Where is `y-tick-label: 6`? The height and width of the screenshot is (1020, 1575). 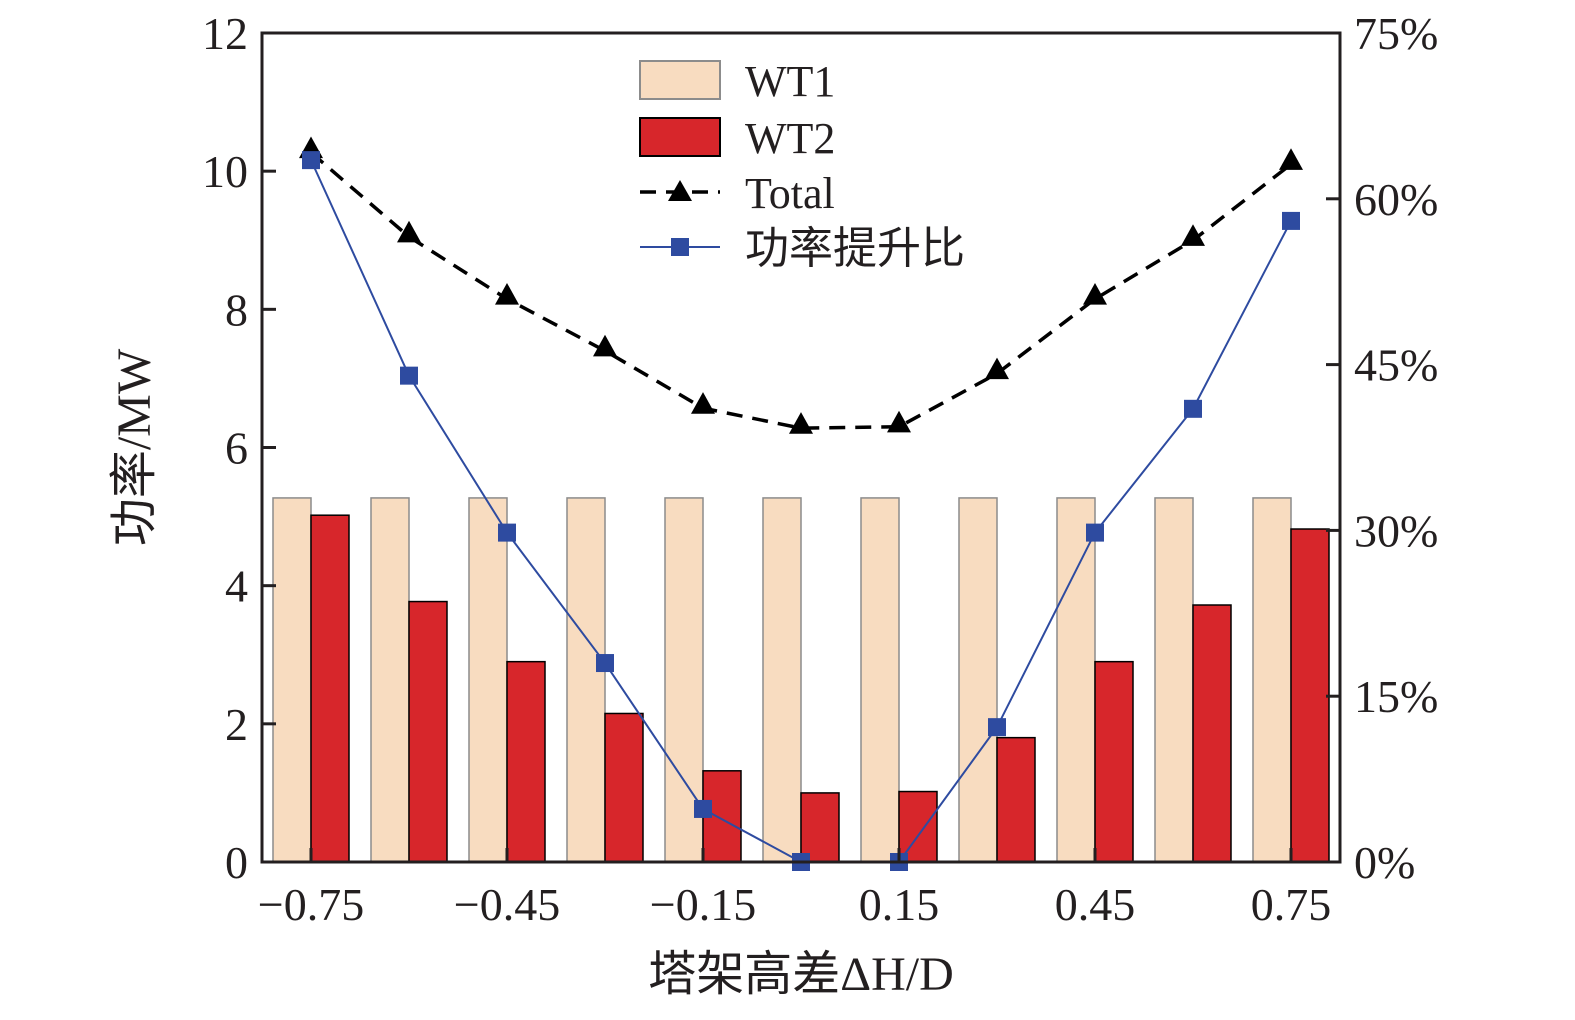 y-tick-label: 6 is located at coordinates (236, 448).